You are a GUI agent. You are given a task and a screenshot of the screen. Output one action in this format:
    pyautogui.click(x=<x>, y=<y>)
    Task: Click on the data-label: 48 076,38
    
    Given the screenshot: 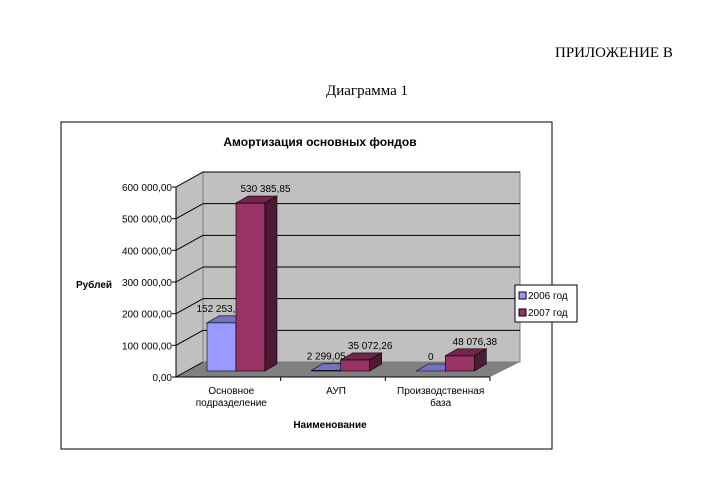 What is the action you would take?
    pyautogui.click(x=475, y=342)
    